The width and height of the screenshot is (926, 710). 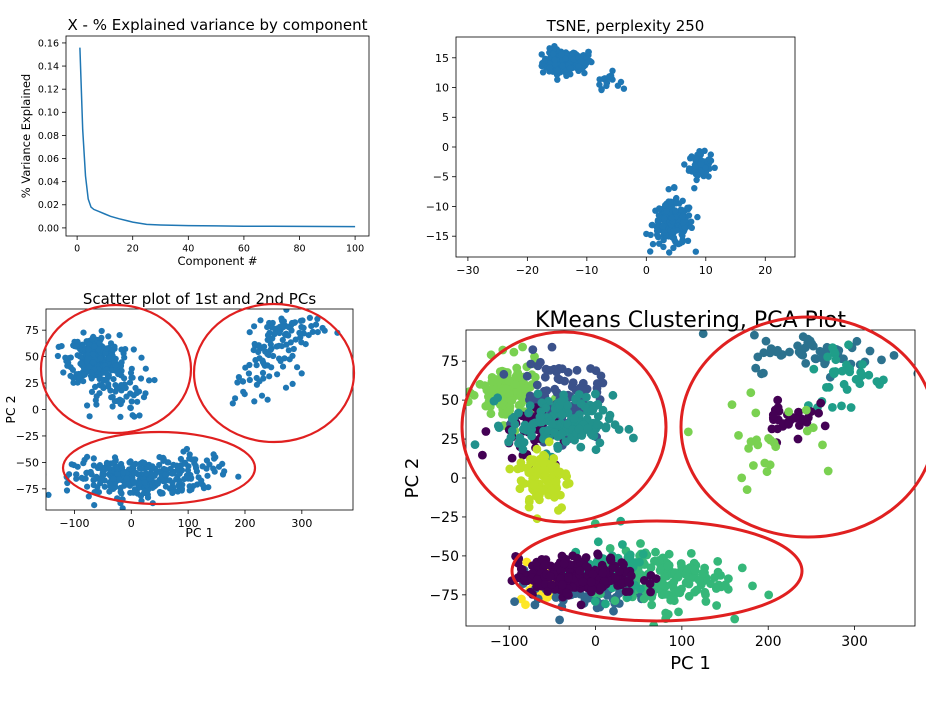 I want to click on x-tick-label: 60, so click(x=244, y=249).